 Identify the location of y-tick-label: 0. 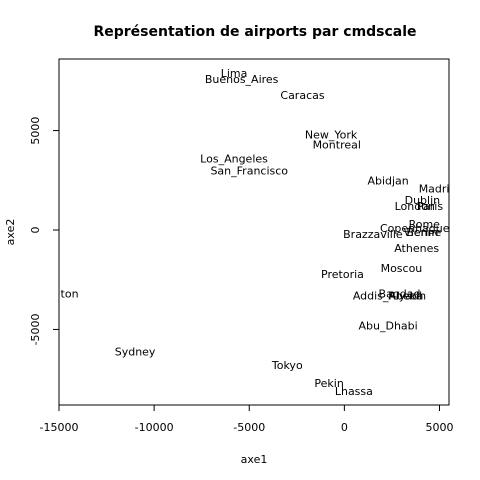
(35, 230).